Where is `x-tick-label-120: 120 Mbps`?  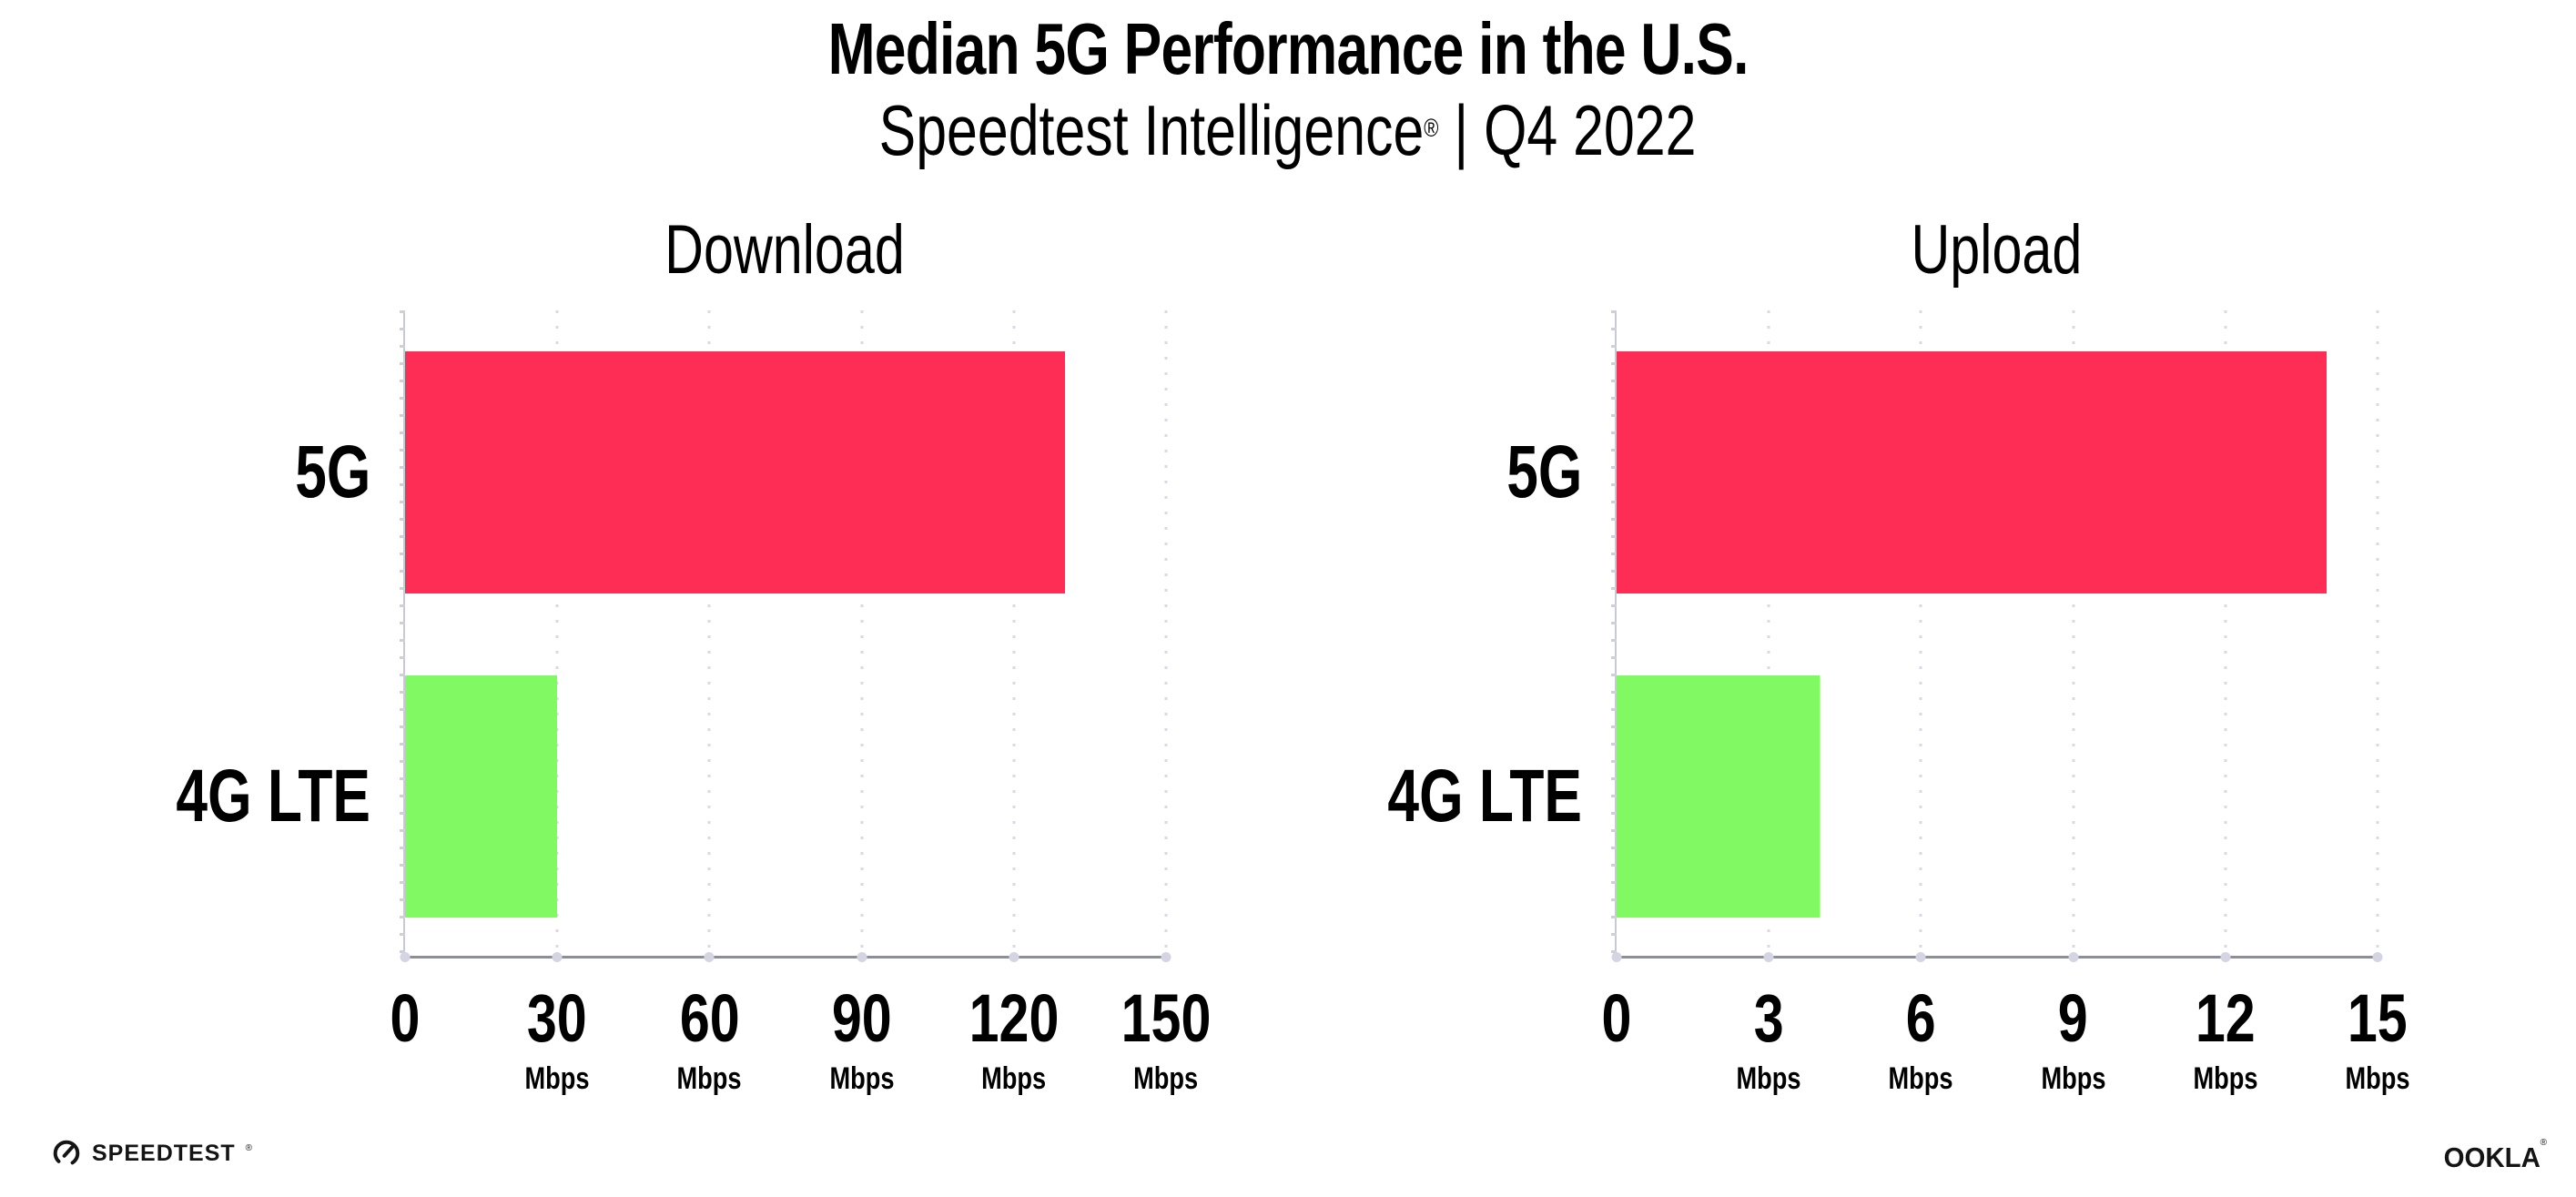
x-tick-label-120: 120 Mbps is located at coordinates (1014, 1040).